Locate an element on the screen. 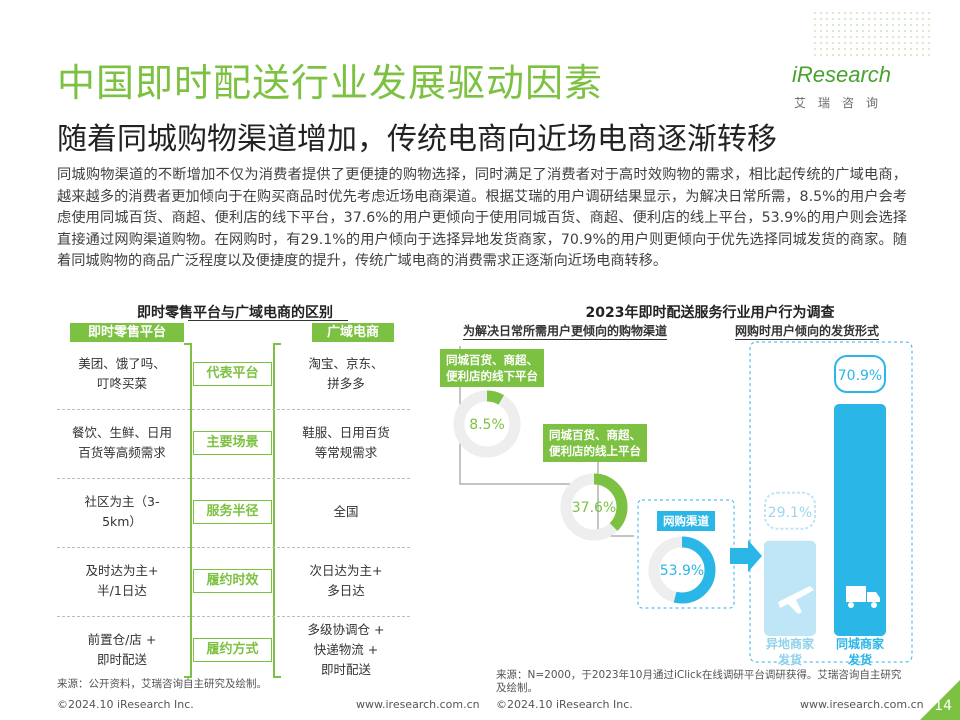  survey-subtitle-shipping: 网购时用户倾向的发货形式 is located at coordinates (807, 332).